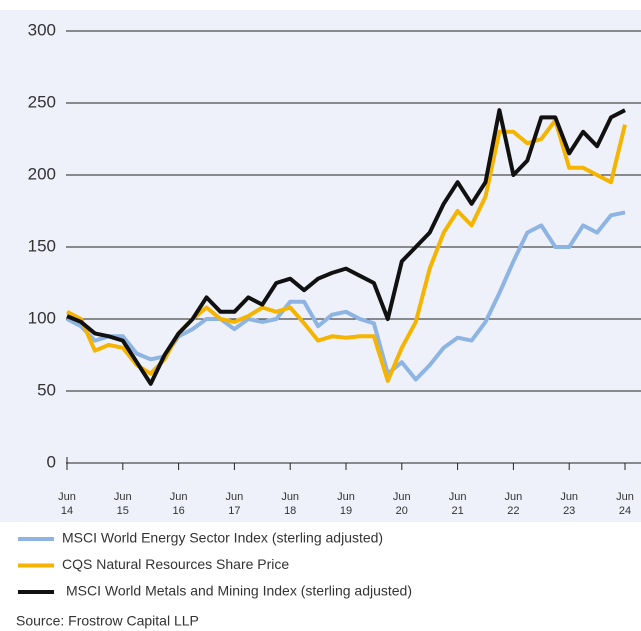 The width and height of the screenshot is (641, 631). What do you see at coordinates (107, 621) in the screenshot?
I see `source: Source: Frostrow Capital LLP` at bounding box center [107, 621].